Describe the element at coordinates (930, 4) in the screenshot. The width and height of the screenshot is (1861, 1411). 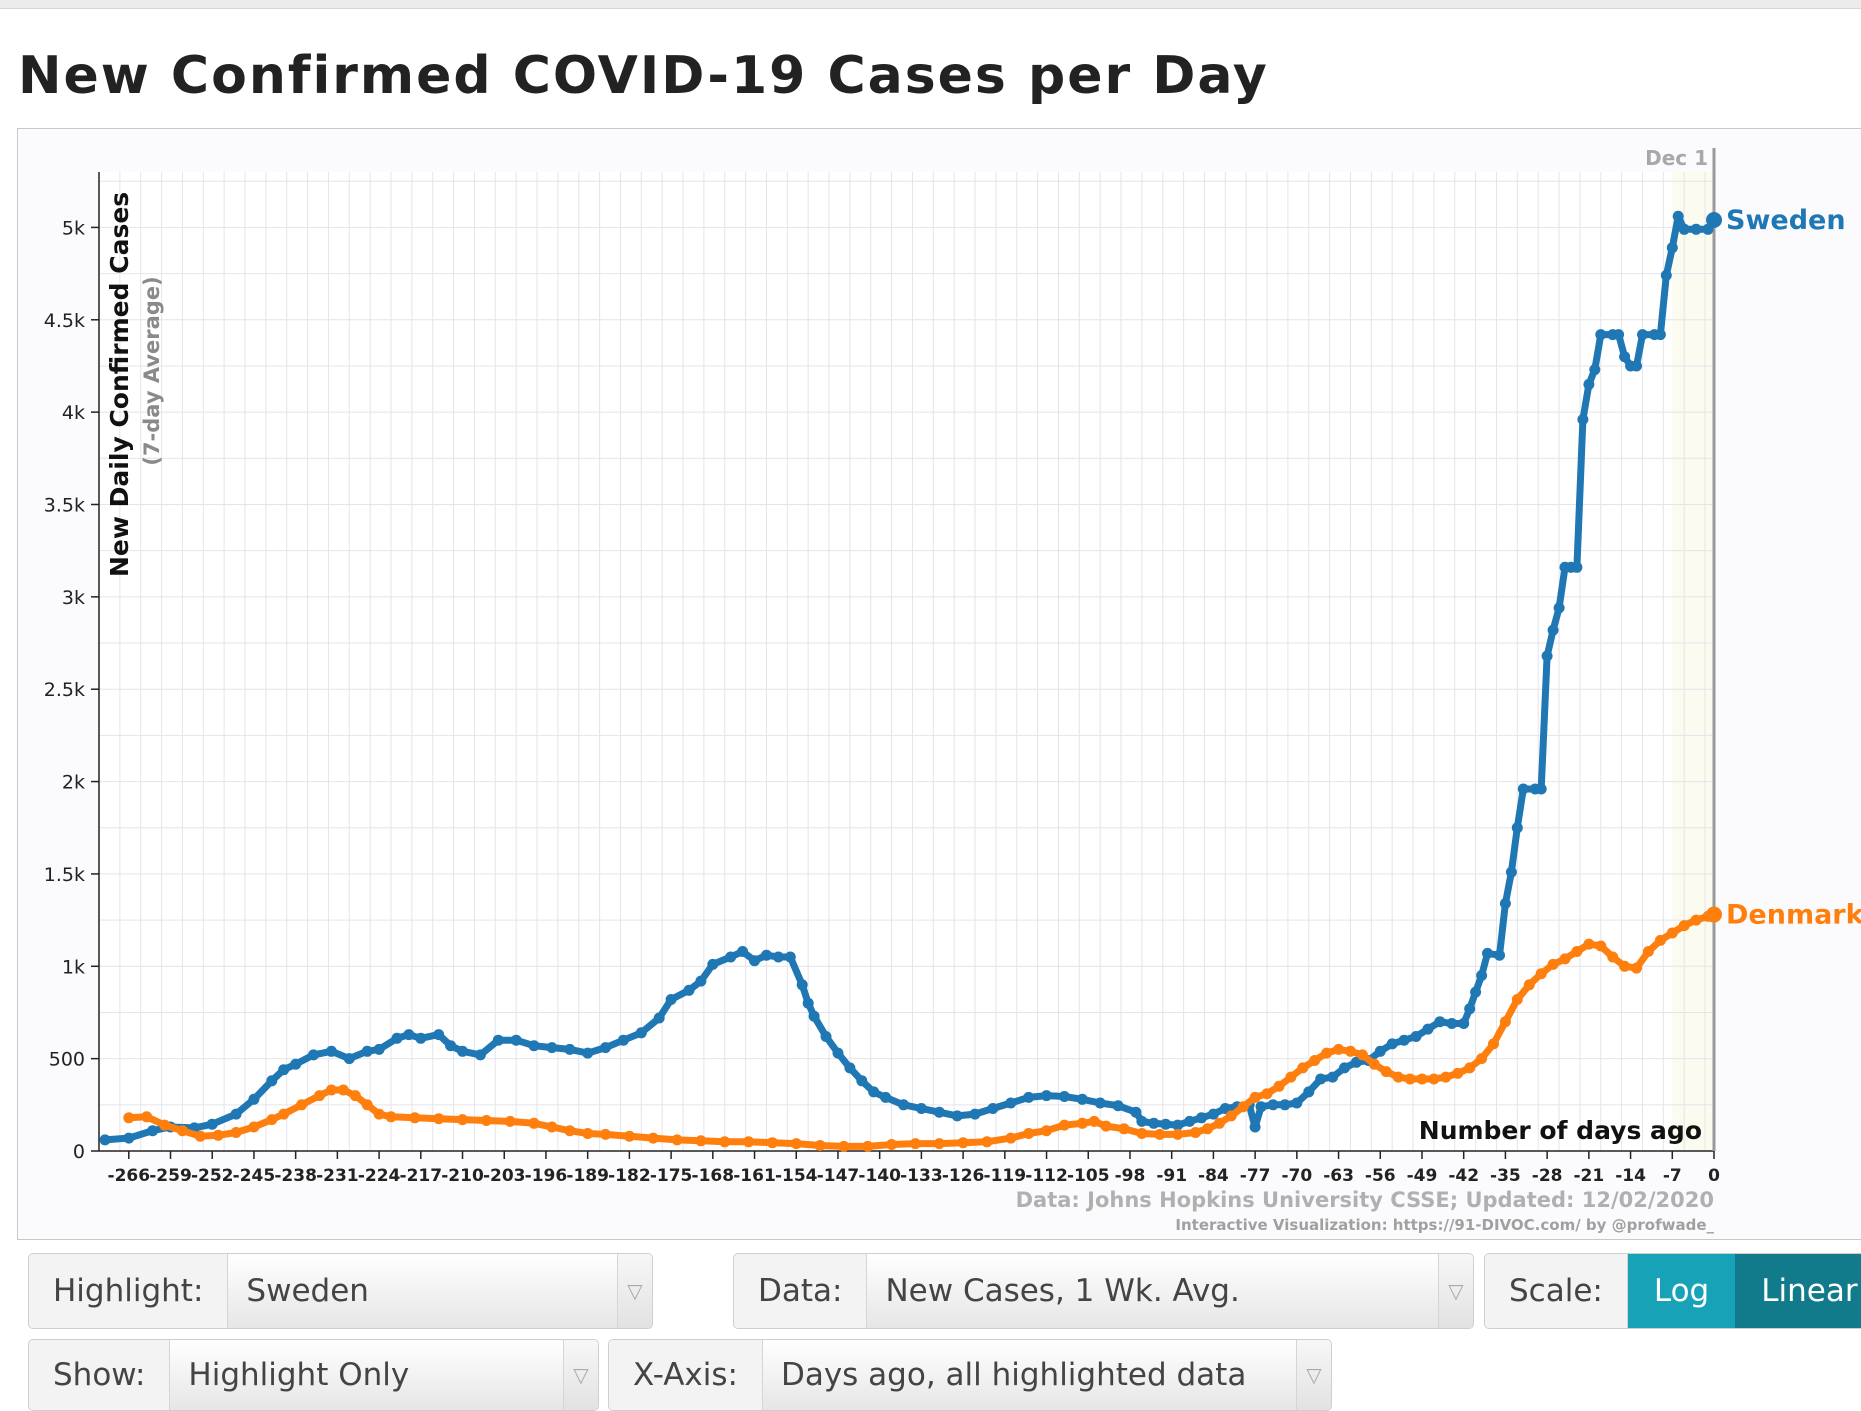
I see `top-bar` at that location.